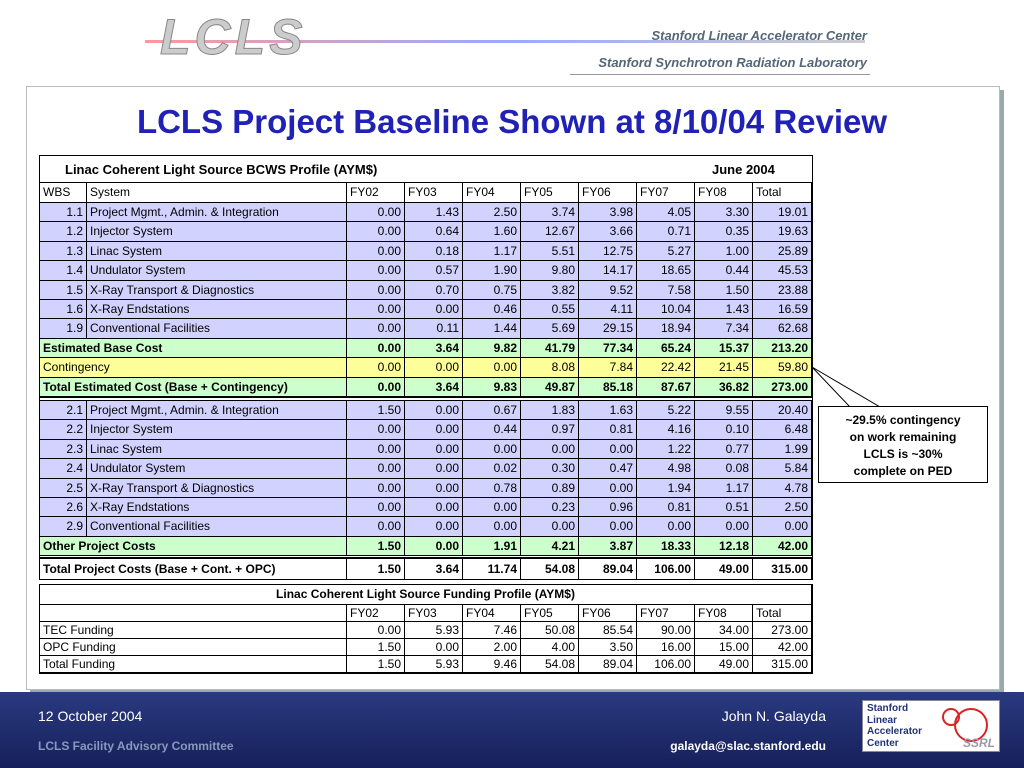  I want to click on header-cell: FY04, so click(492, 193).